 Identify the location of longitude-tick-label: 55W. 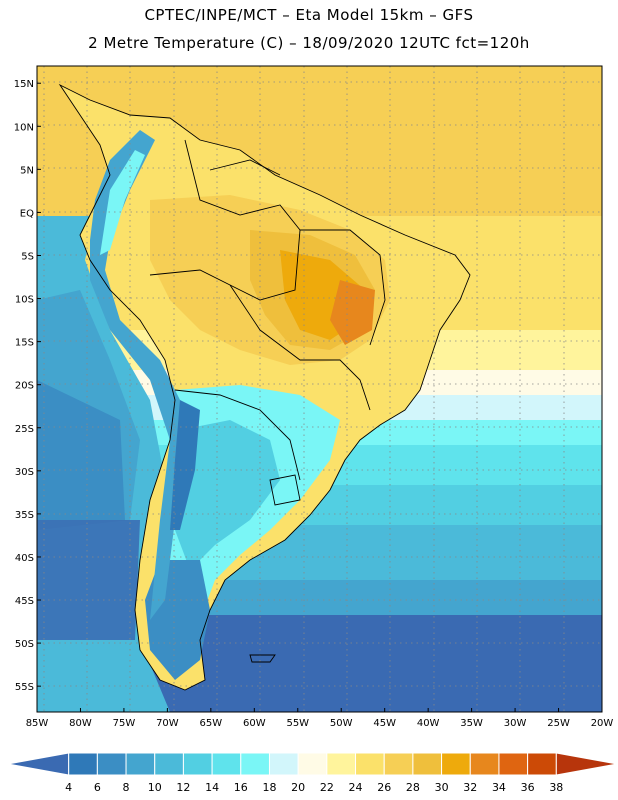
(297, 723).